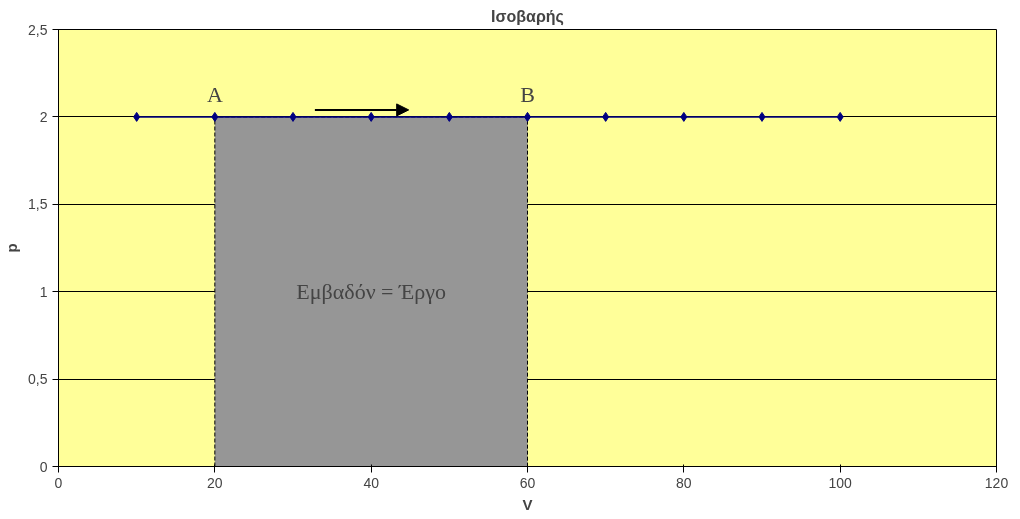  Describe the element at coordinates (527, 482) in the screenshot. I see `x-tick-label: 60` at that location.